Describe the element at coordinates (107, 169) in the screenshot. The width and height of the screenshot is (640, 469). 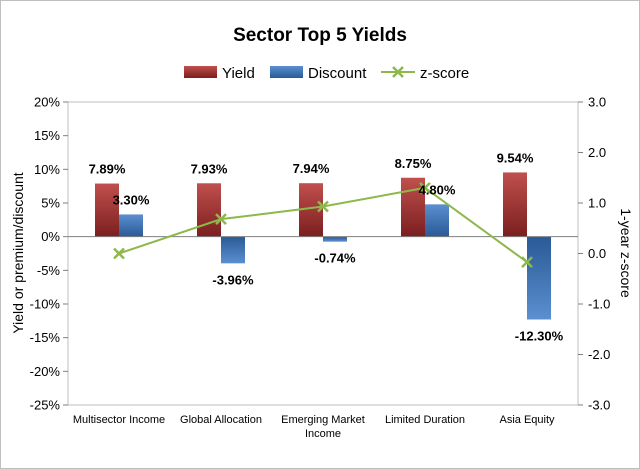
I see `data-label-yield: 7.89%` at that location.